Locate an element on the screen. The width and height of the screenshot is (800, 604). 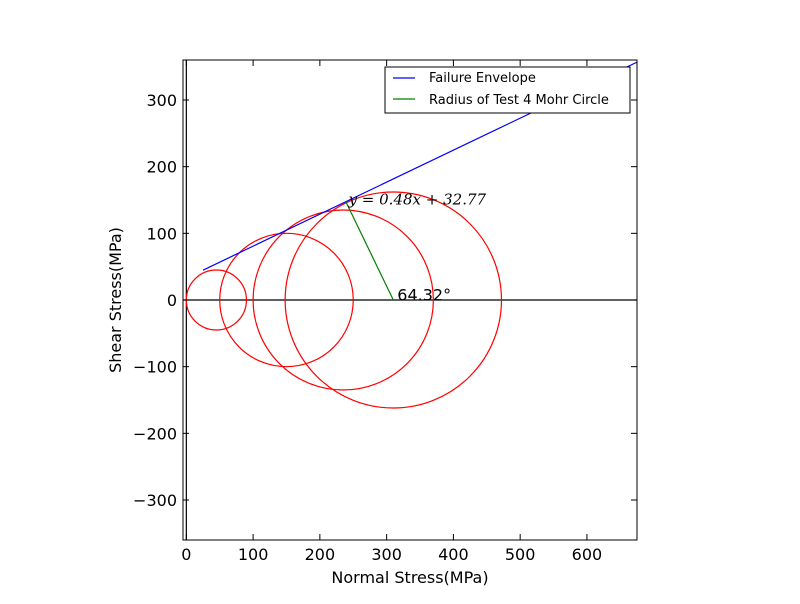
x-tick-label: 600 is located at coordinates (587, 554).